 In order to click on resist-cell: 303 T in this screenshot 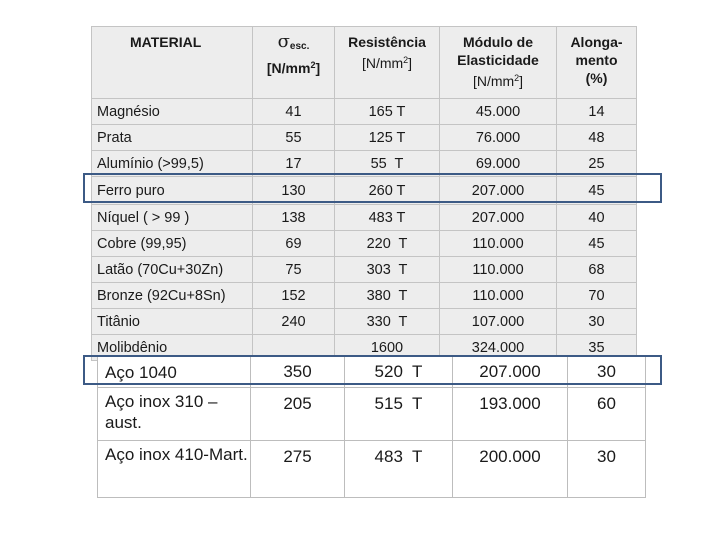, I will do `click(387, 269)`.